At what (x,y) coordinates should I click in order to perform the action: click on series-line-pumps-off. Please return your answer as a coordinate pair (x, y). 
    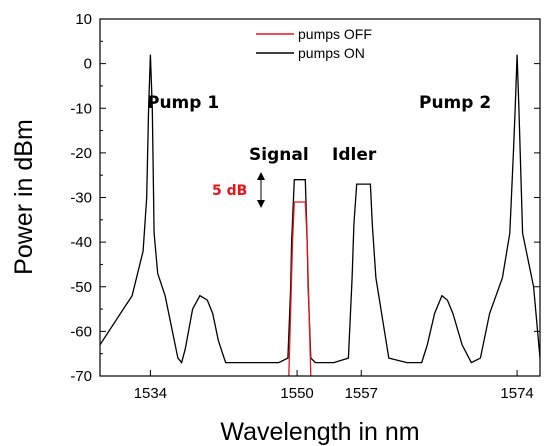
    Looking at the image, I should click on (300, 288).